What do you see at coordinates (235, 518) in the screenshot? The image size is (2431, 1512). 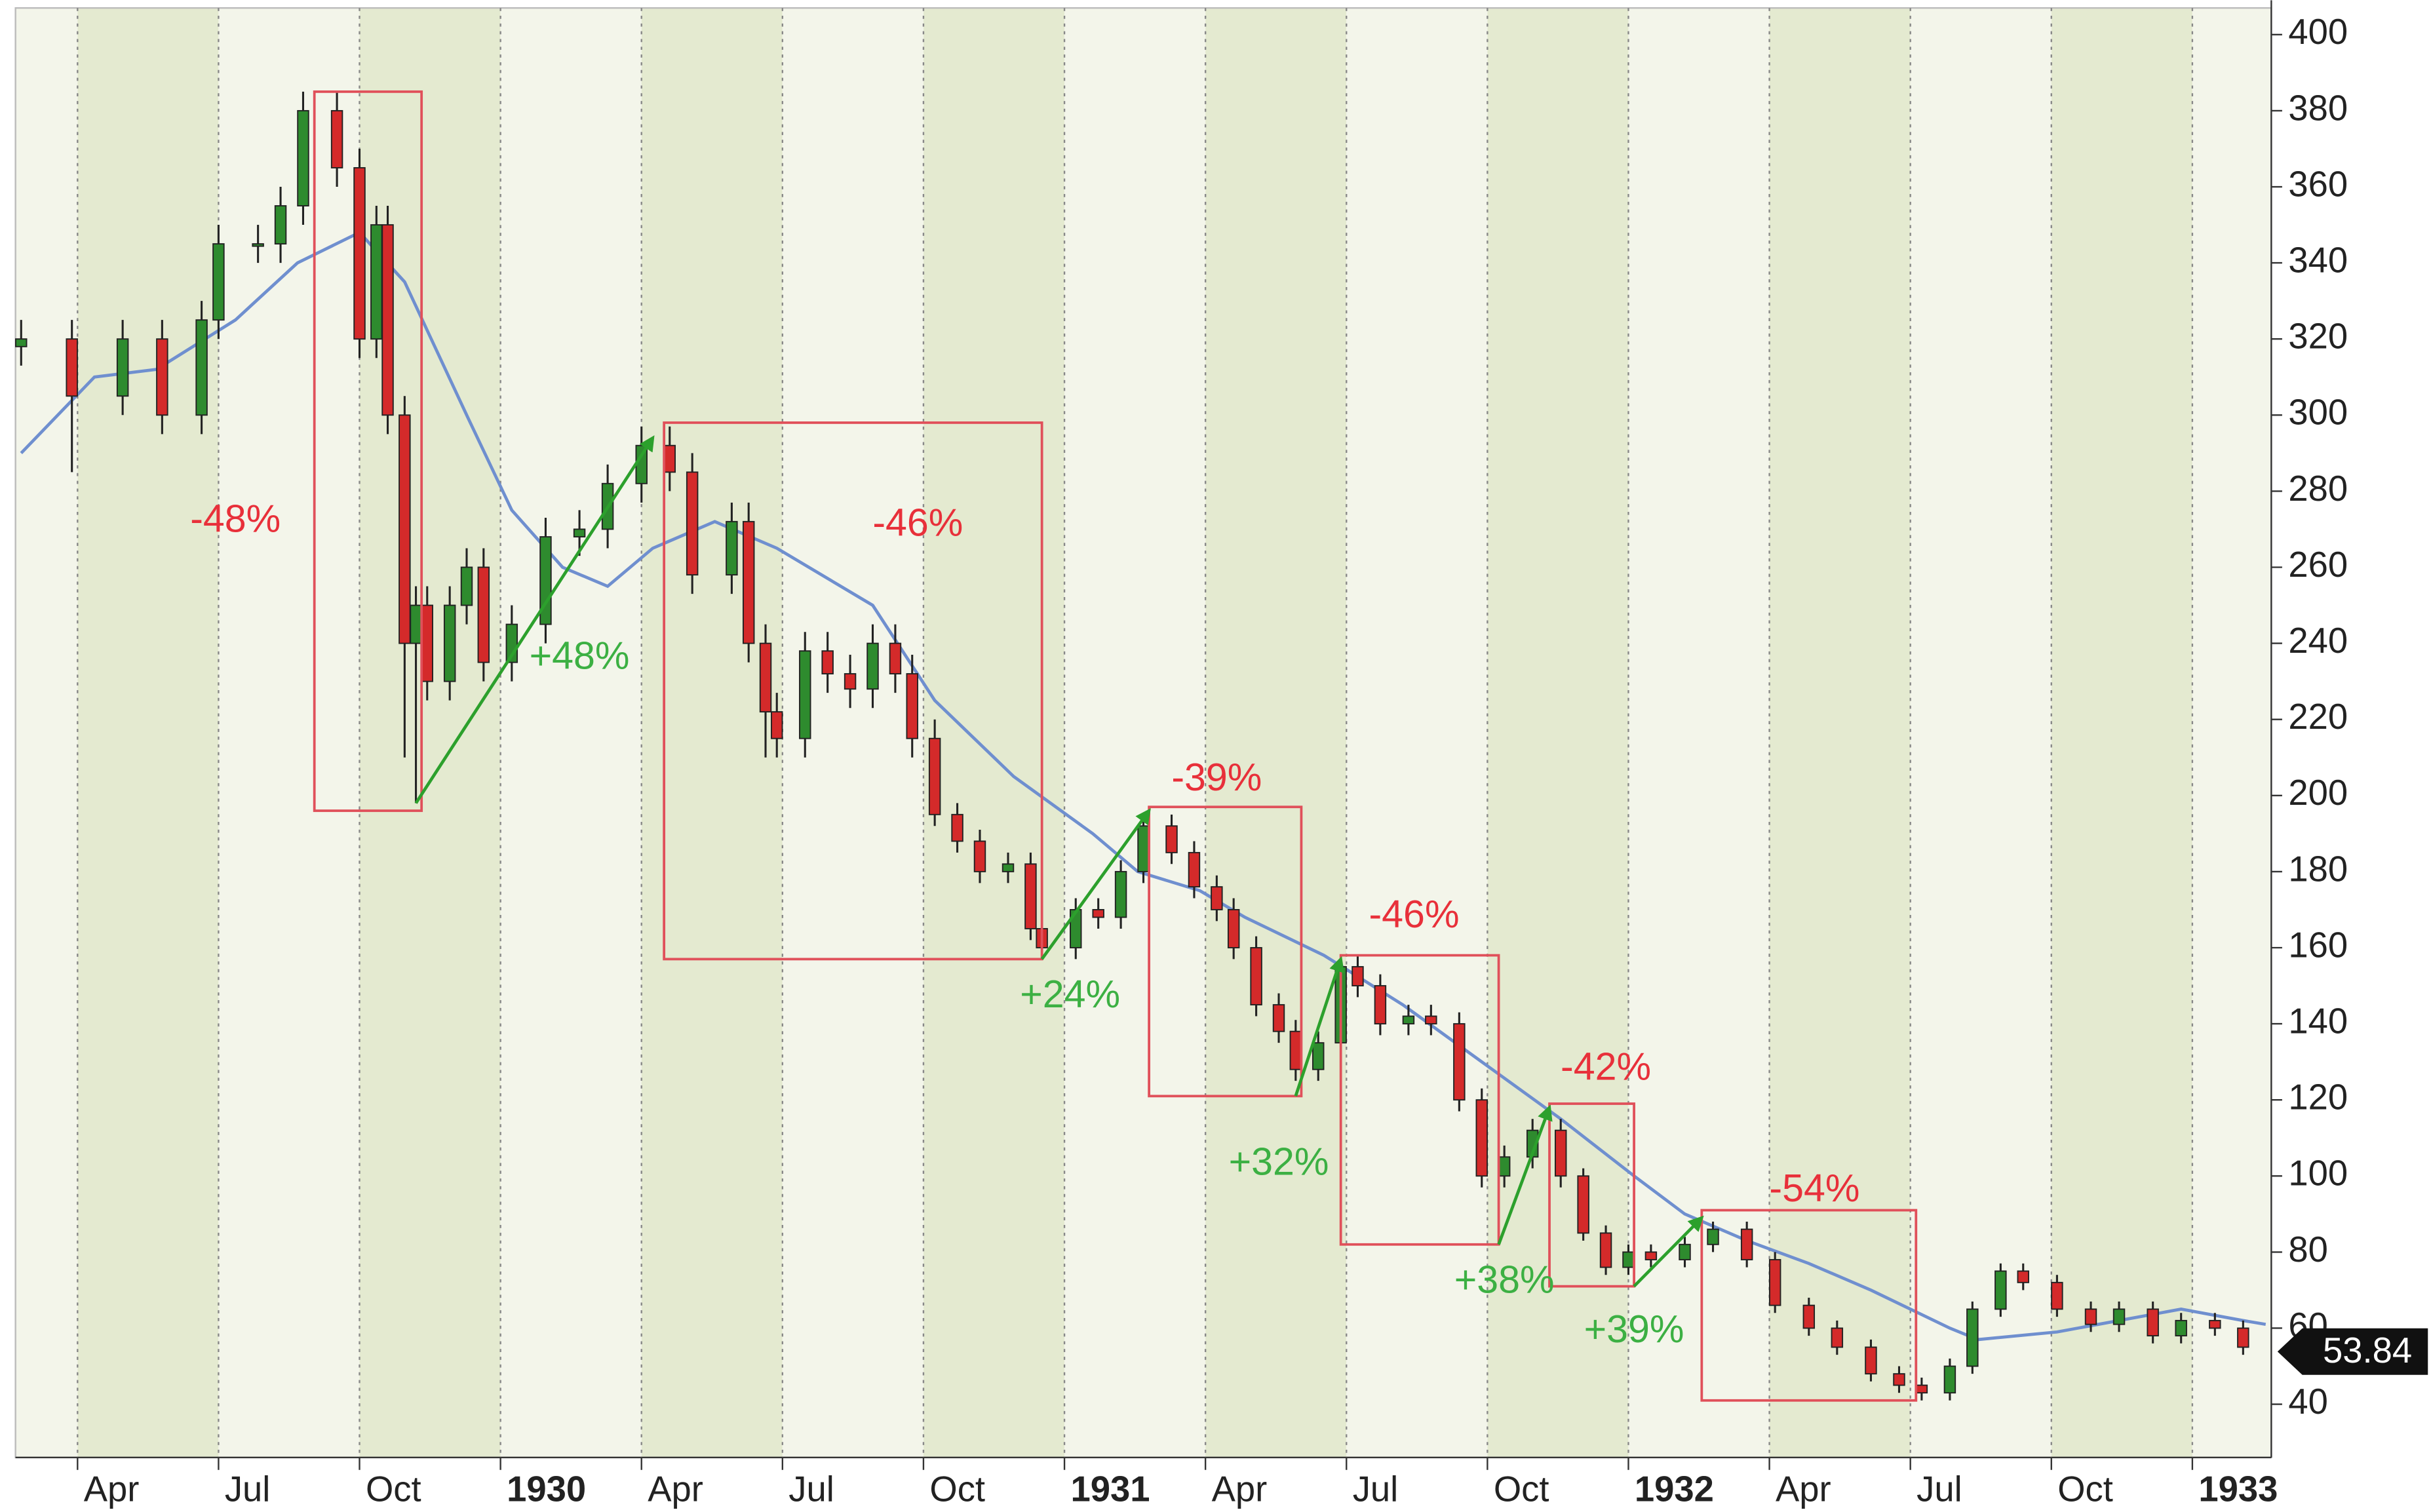 I see `decline-label: -48%` at bounding box center [235, 518].